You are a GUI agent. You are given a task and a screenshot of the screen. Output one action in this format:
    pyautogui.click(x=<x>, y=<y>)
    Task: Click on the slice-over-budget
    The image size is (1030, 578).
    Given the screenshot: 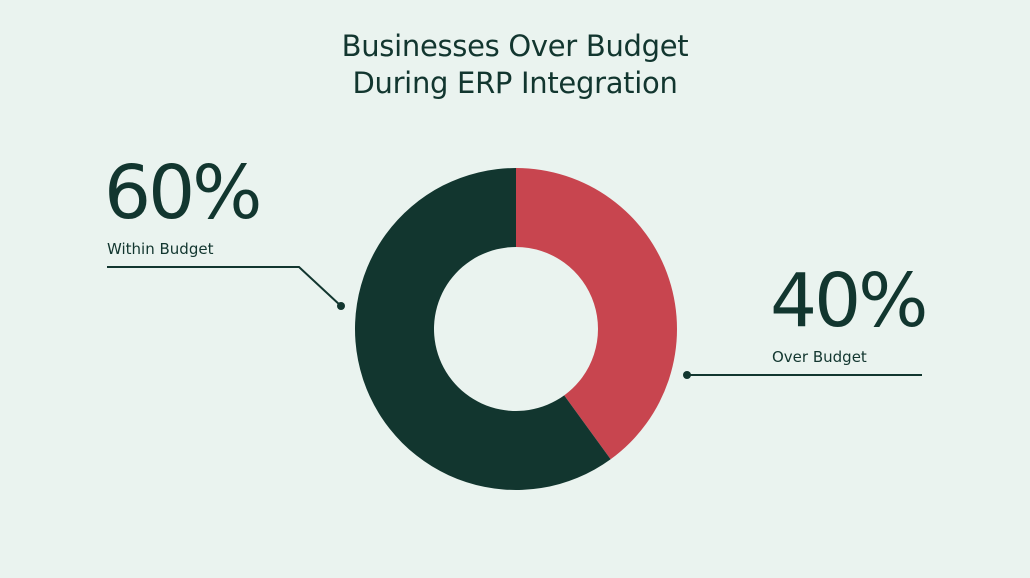 What is the action you would take?
    pyautogui.click(x=597, y=314)
    